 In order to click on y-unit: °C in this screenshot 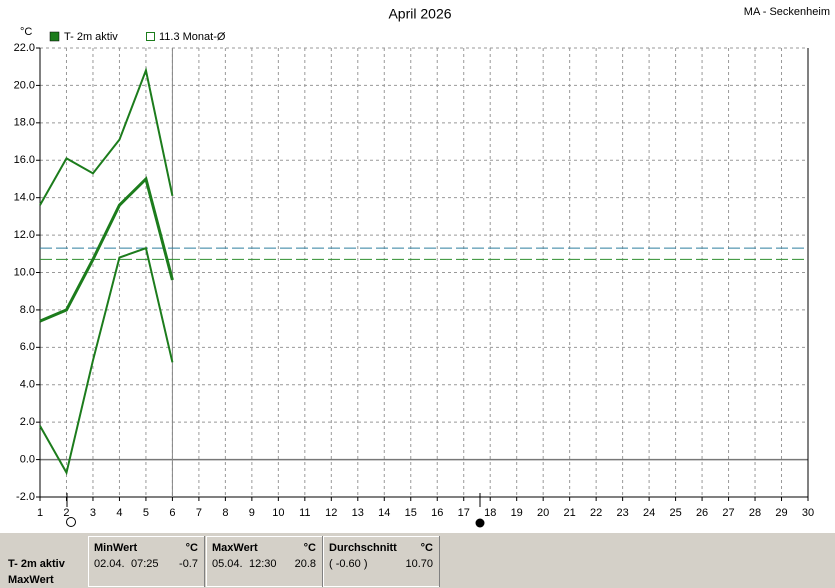, I will do `click(26, 32)`.